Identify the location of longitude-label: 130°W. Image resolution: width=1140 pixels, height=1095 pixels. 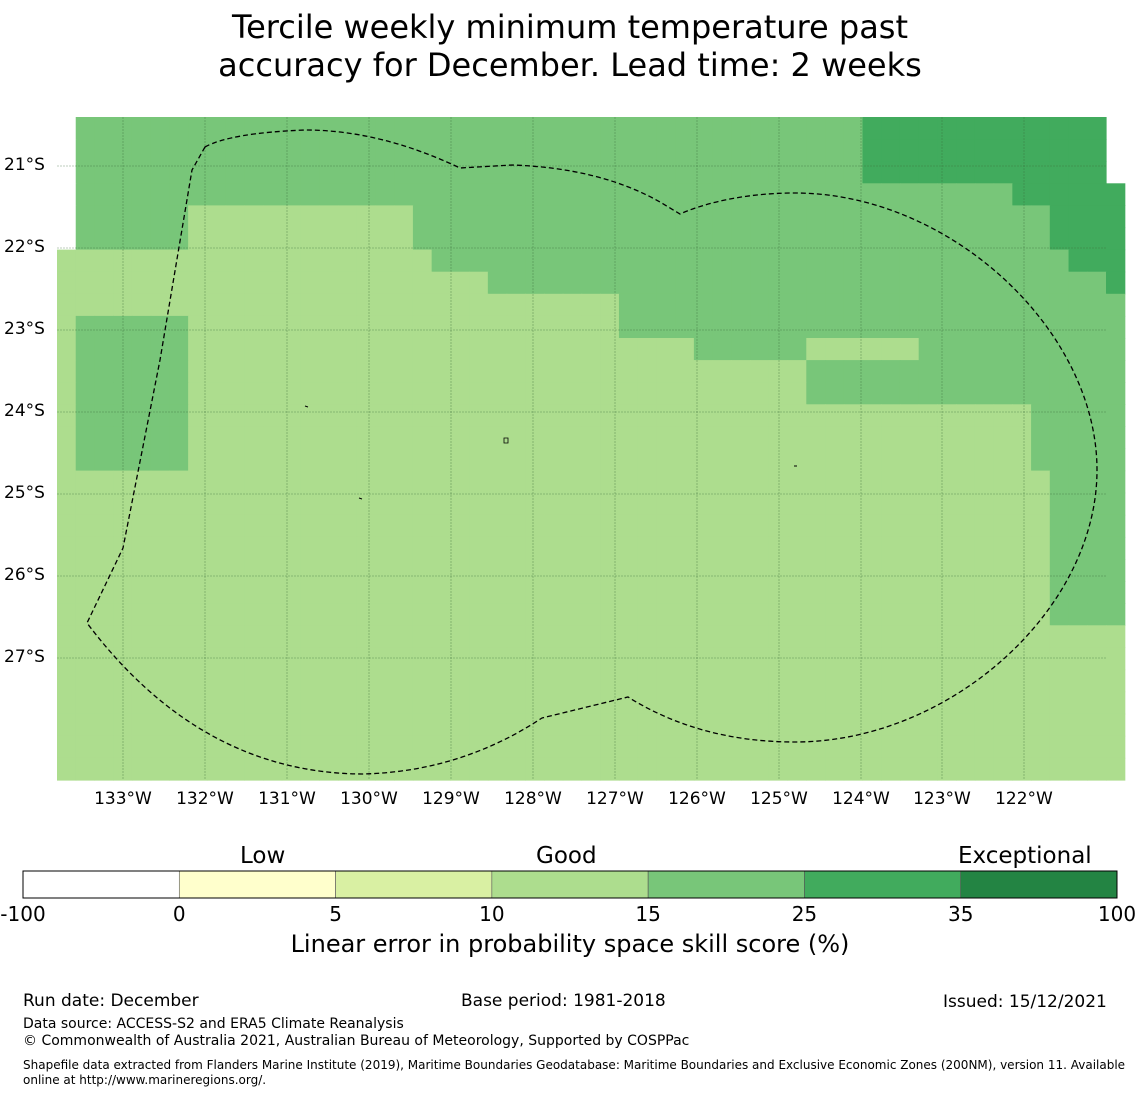
(369, 799).